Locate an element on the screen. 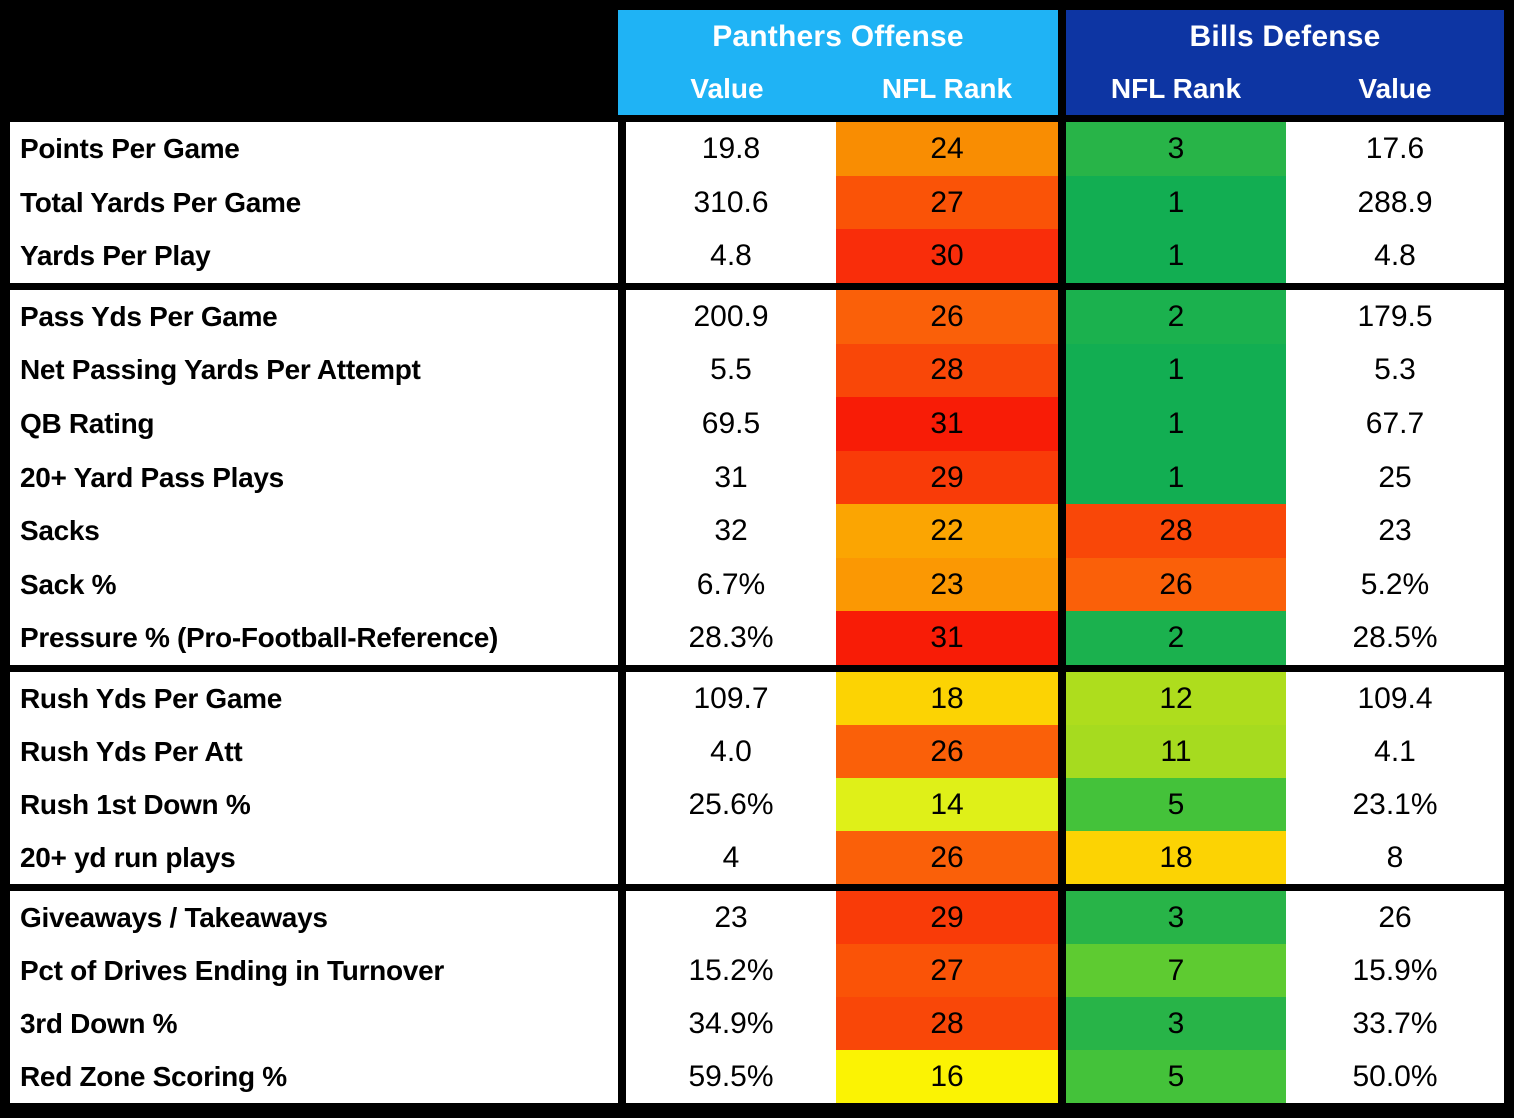 Image resolution: width=1514 pixels, height=1118 pixels. table-row: Giveaways / Takeaways 23 29 3 26 is located at coordinates (757, 917).